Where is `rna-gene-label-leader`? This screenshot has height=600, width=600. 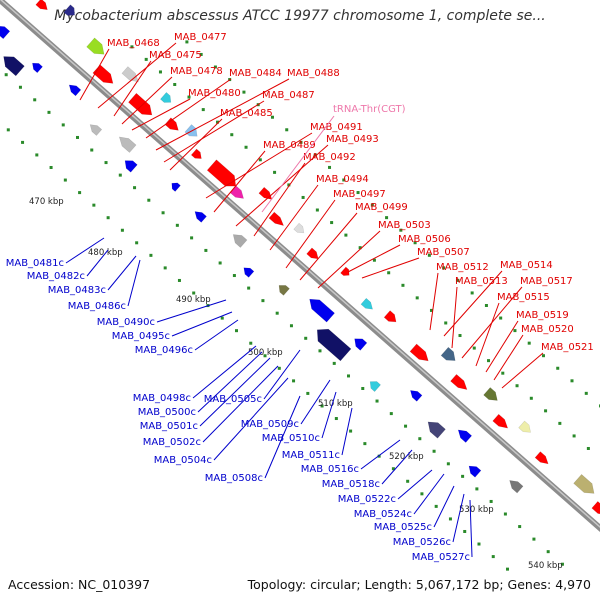 rna-gene-label-leader is located at coordinates (298, 164).